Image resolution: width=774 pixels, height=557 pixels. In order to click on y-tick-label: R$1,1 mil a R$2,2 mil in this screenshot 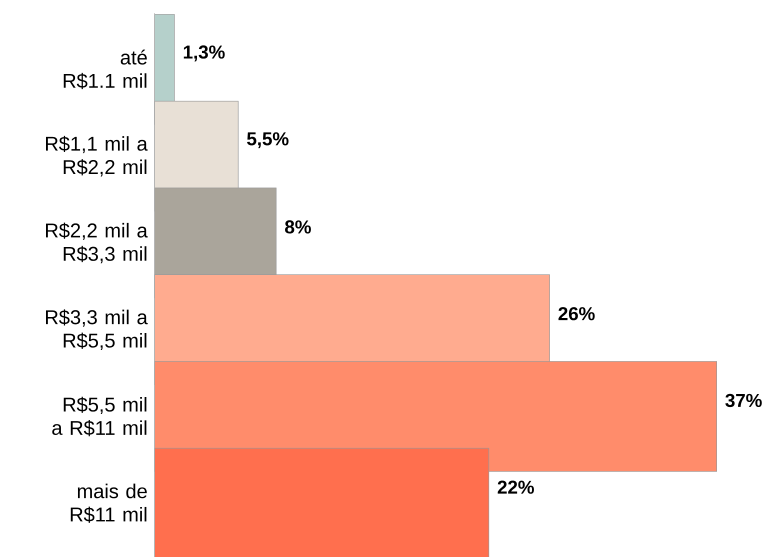, I will do `click(97, 156)`.